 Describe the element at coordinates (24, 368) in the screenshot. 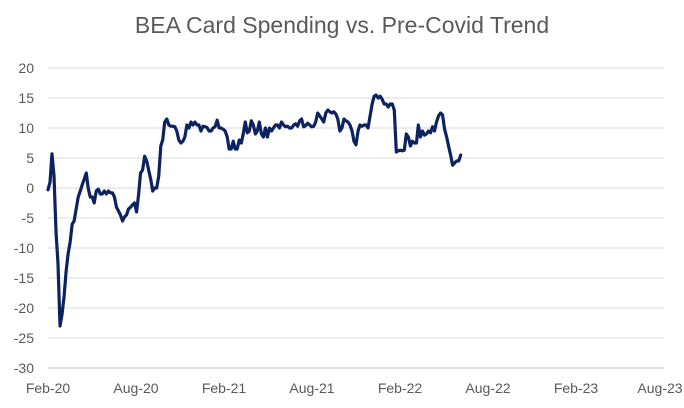

I see `y-tick-label: -30` at that location.